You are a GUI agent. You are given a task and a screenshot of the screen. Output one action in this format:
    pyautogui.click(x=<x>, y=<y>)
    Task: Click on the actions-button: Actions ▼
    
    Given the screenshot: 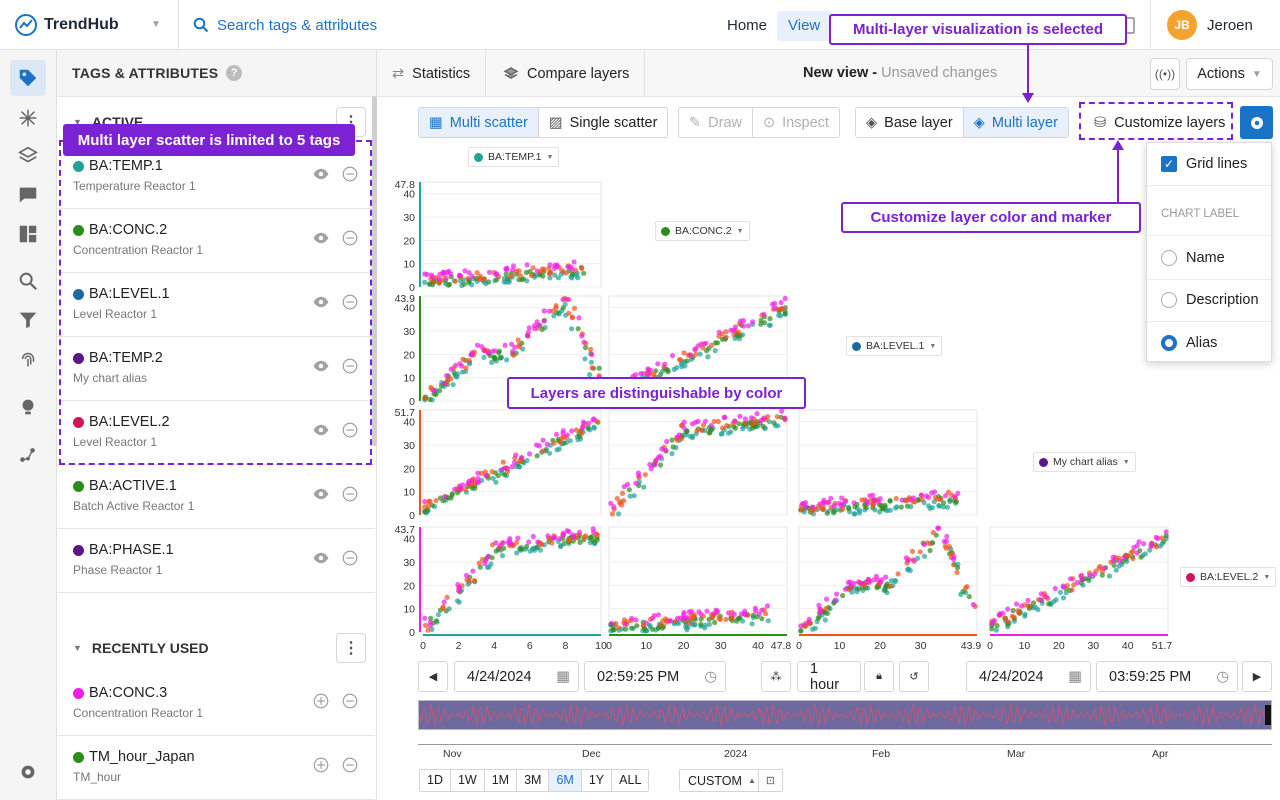 What is the action you would take?
    pyautogui.click(x=1229, y=74)
    